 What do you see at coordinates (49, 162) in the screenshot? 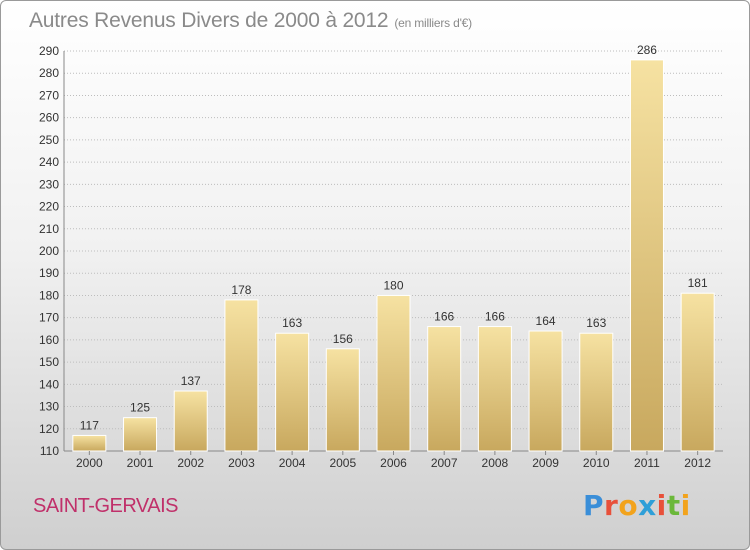
I see `y-tick-label: 240` at bounding box center [49, 162].